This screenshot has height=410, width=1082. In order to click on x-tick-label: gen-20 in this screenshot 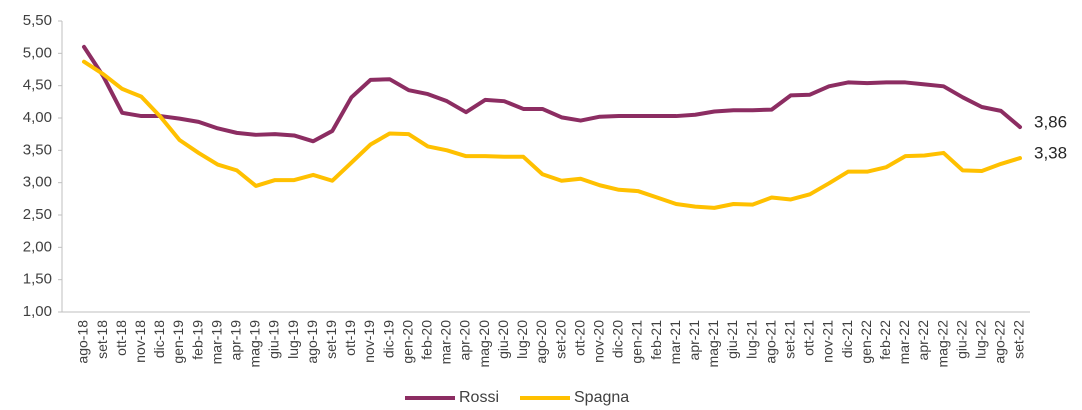, I will do `click(407, 342)`.